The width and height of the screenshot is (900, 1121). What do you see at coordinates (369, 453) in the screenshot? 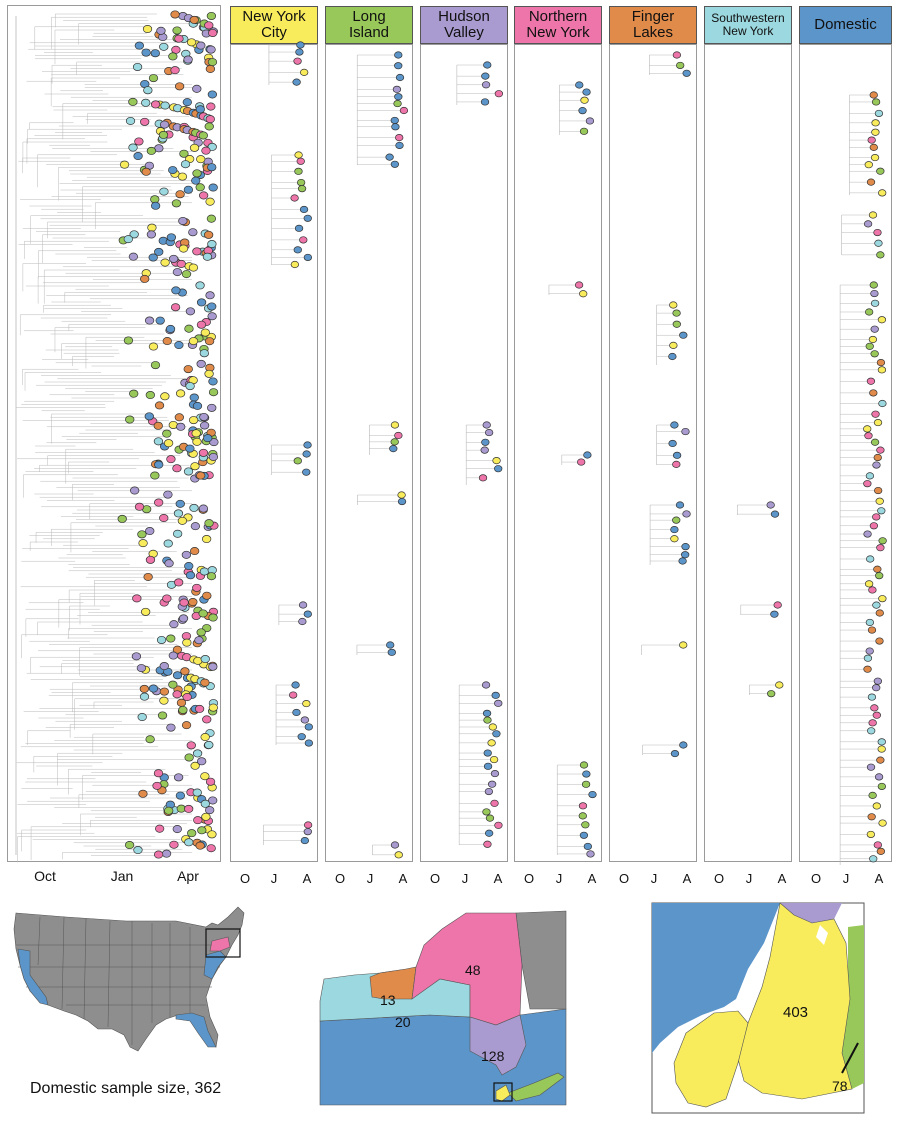
I see `plot-long-island` at bounding box center [369, 453].